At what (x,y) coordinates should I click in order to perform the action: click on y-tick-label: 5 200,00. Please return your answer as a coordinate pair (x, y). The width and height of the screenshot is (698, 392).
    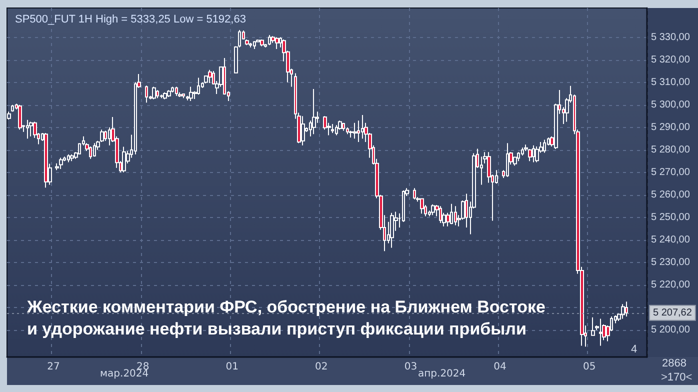
    Looking at the image, I should click on (670, 330).